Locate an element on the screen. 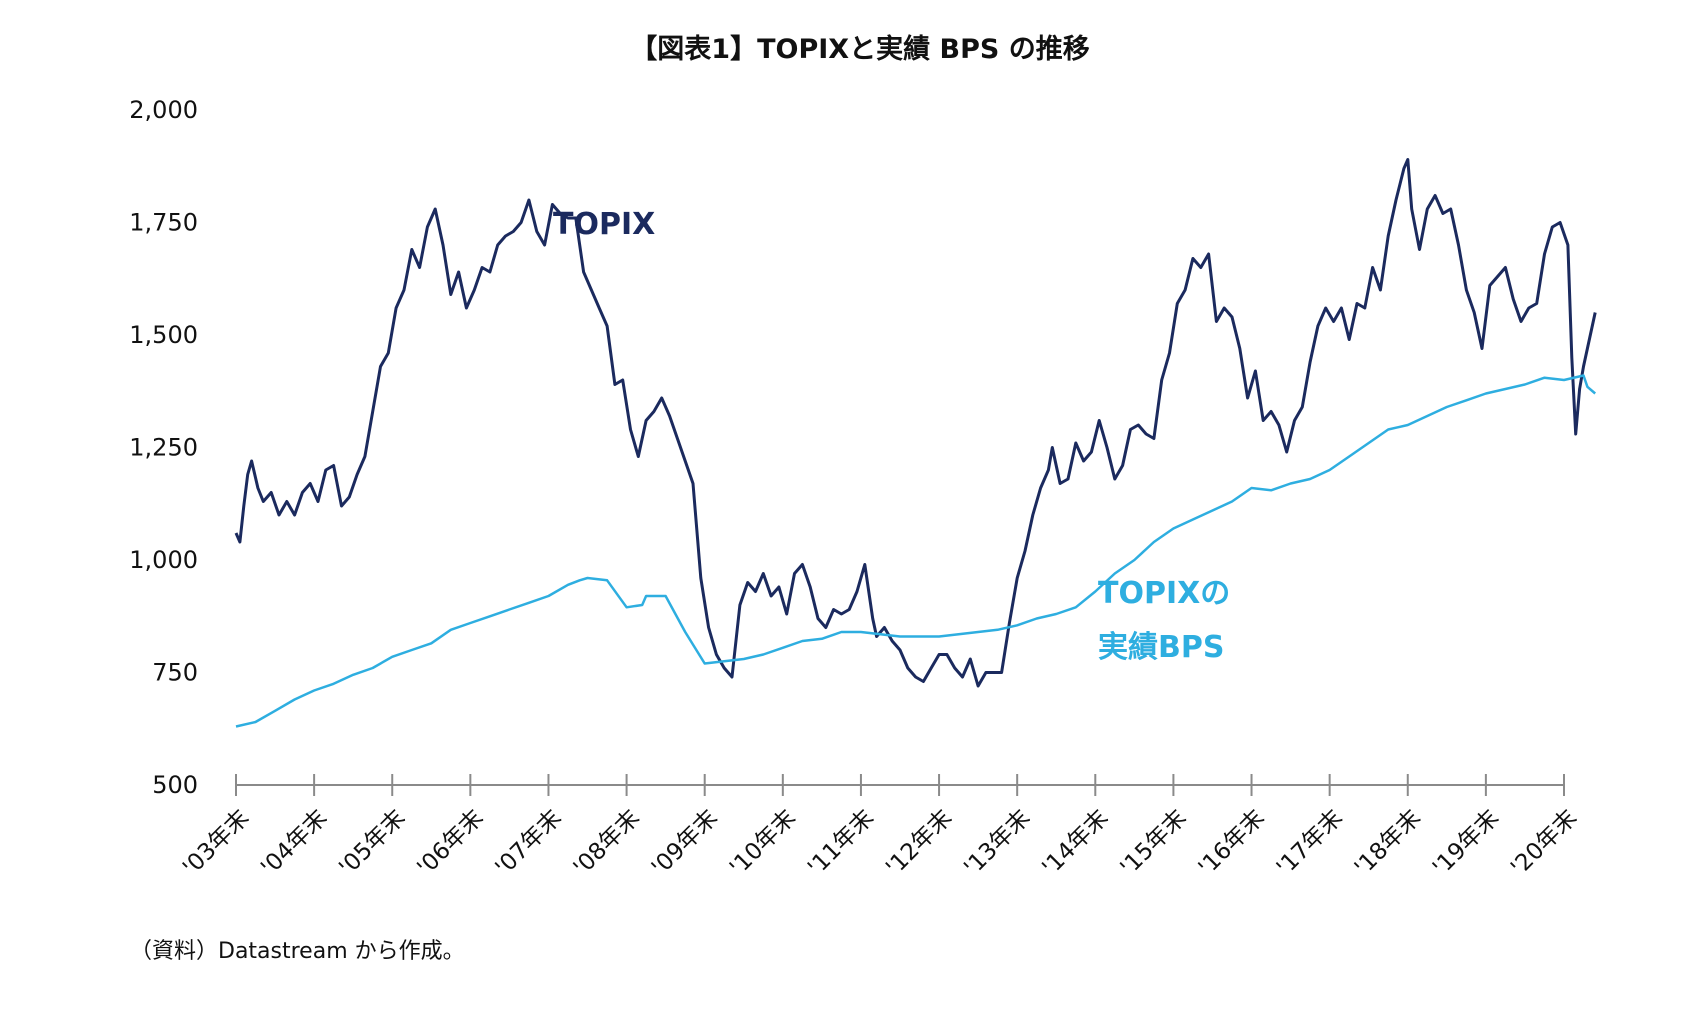  x-tick-label: '11年末 is located at coordinates (841, 843).